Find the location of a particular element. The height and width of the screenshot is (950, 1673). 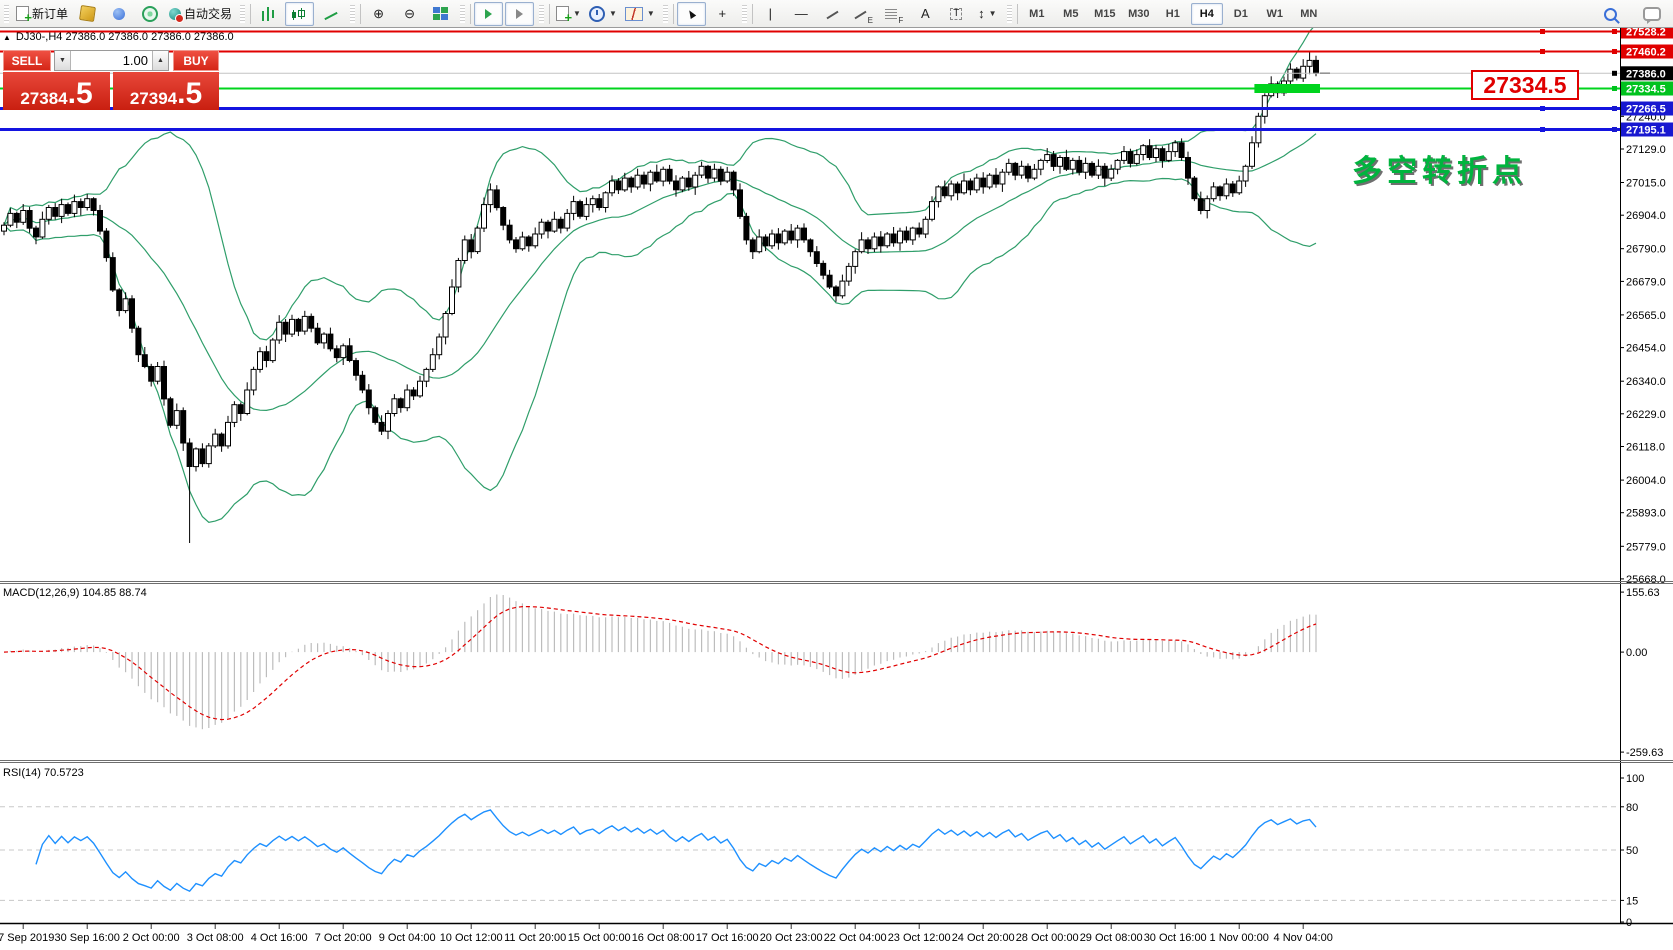

horizontal-line-objects is located at coordinates (810, 80).